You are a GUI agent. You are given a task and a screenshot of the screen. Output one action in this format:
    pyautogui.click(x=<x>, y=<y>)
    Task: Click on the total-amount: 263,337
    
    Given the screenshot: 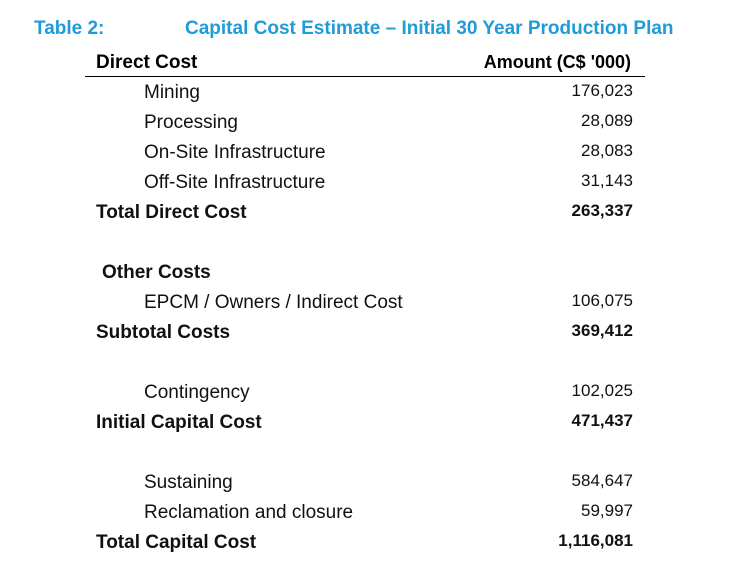 What is the action you would take?
    pyautogui.click(x=602, y=210)
    